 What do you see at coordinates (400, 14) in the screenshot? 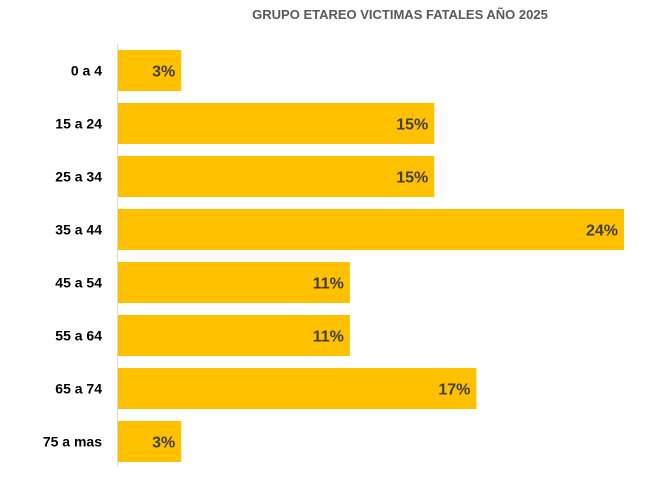
I see `chart-title: GRUPO ETAREO VICTIMAS FATALES AÑO 2025` at bounding box center [400, 14].